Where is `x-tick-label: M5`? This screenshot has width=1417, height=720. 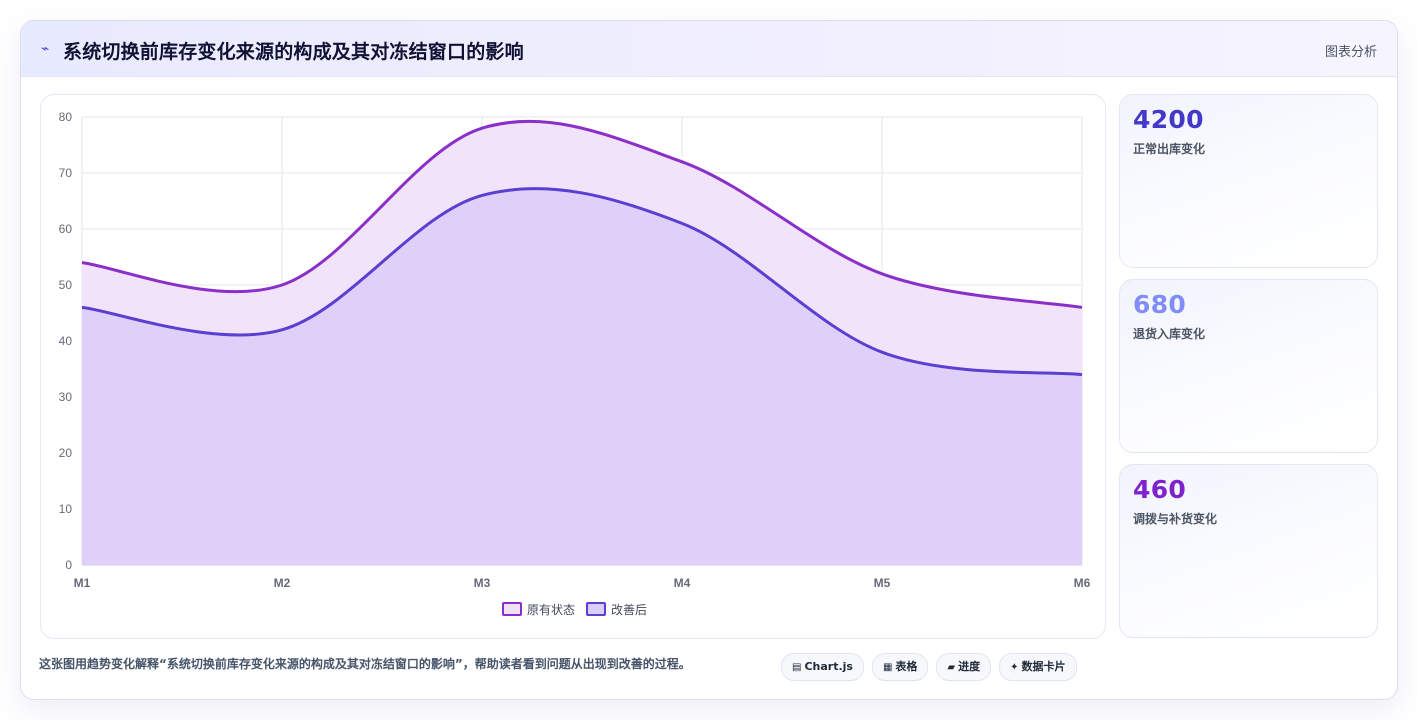
x-tick-label: M5 is located at coordinates (882, 583).